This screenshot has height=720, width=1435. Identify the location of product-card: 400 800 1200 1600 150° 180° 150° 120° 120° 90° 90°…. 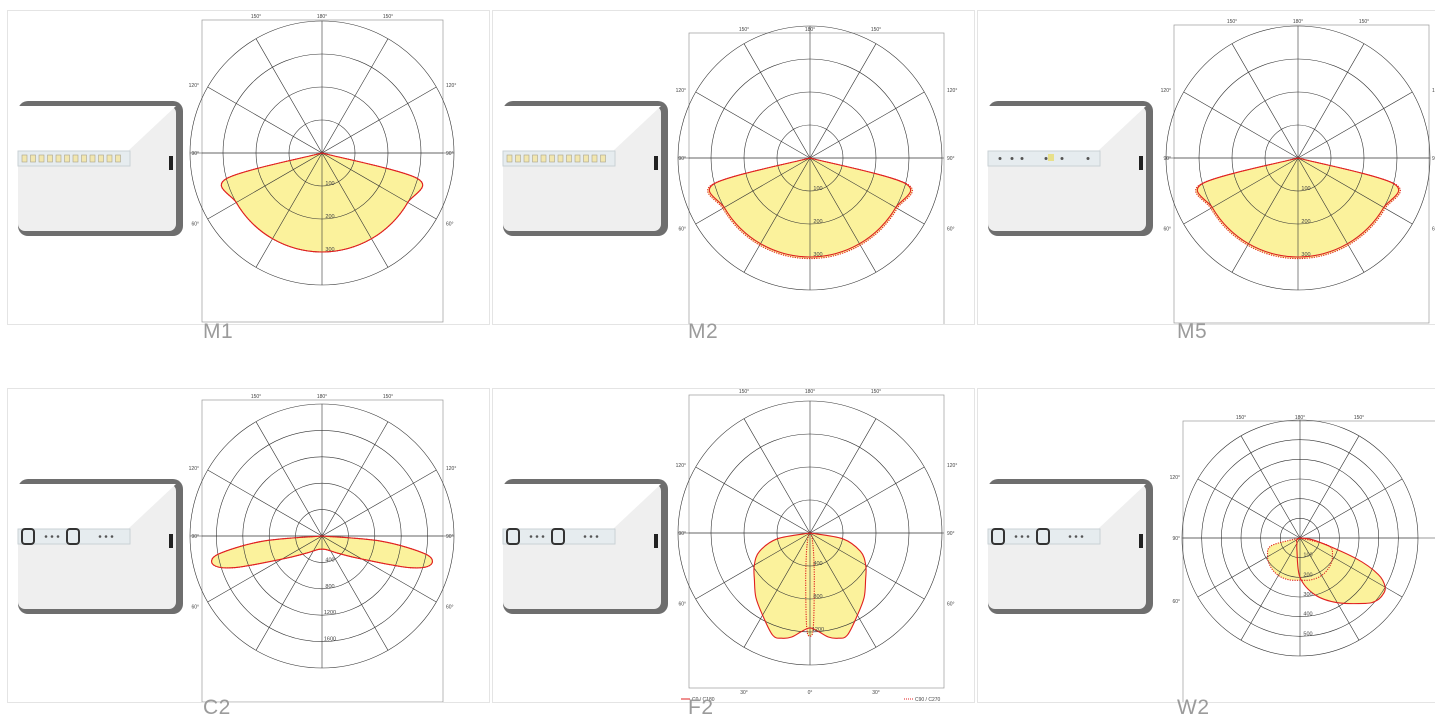
(248, 545).